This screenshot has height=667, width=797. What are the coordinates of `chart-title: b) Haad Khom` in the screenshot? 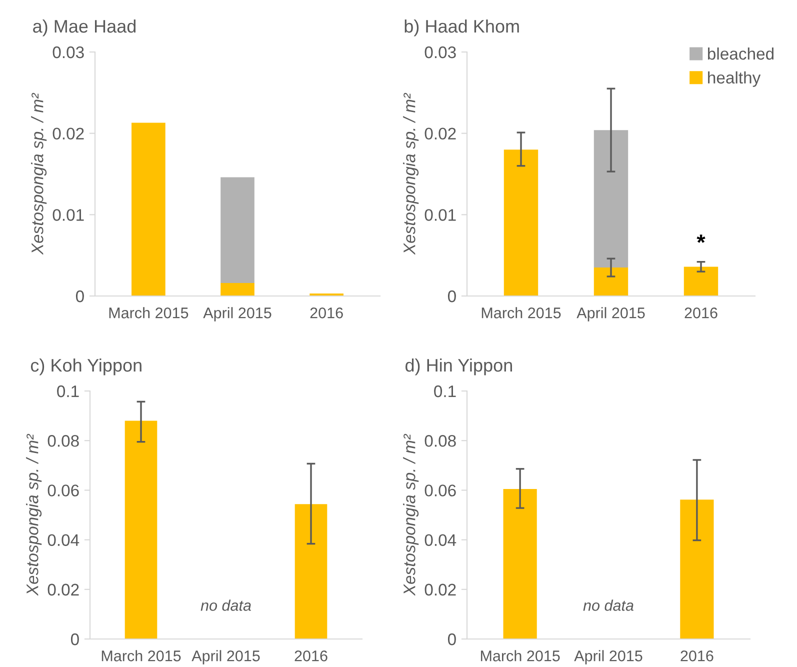 It's located at (461, 27).